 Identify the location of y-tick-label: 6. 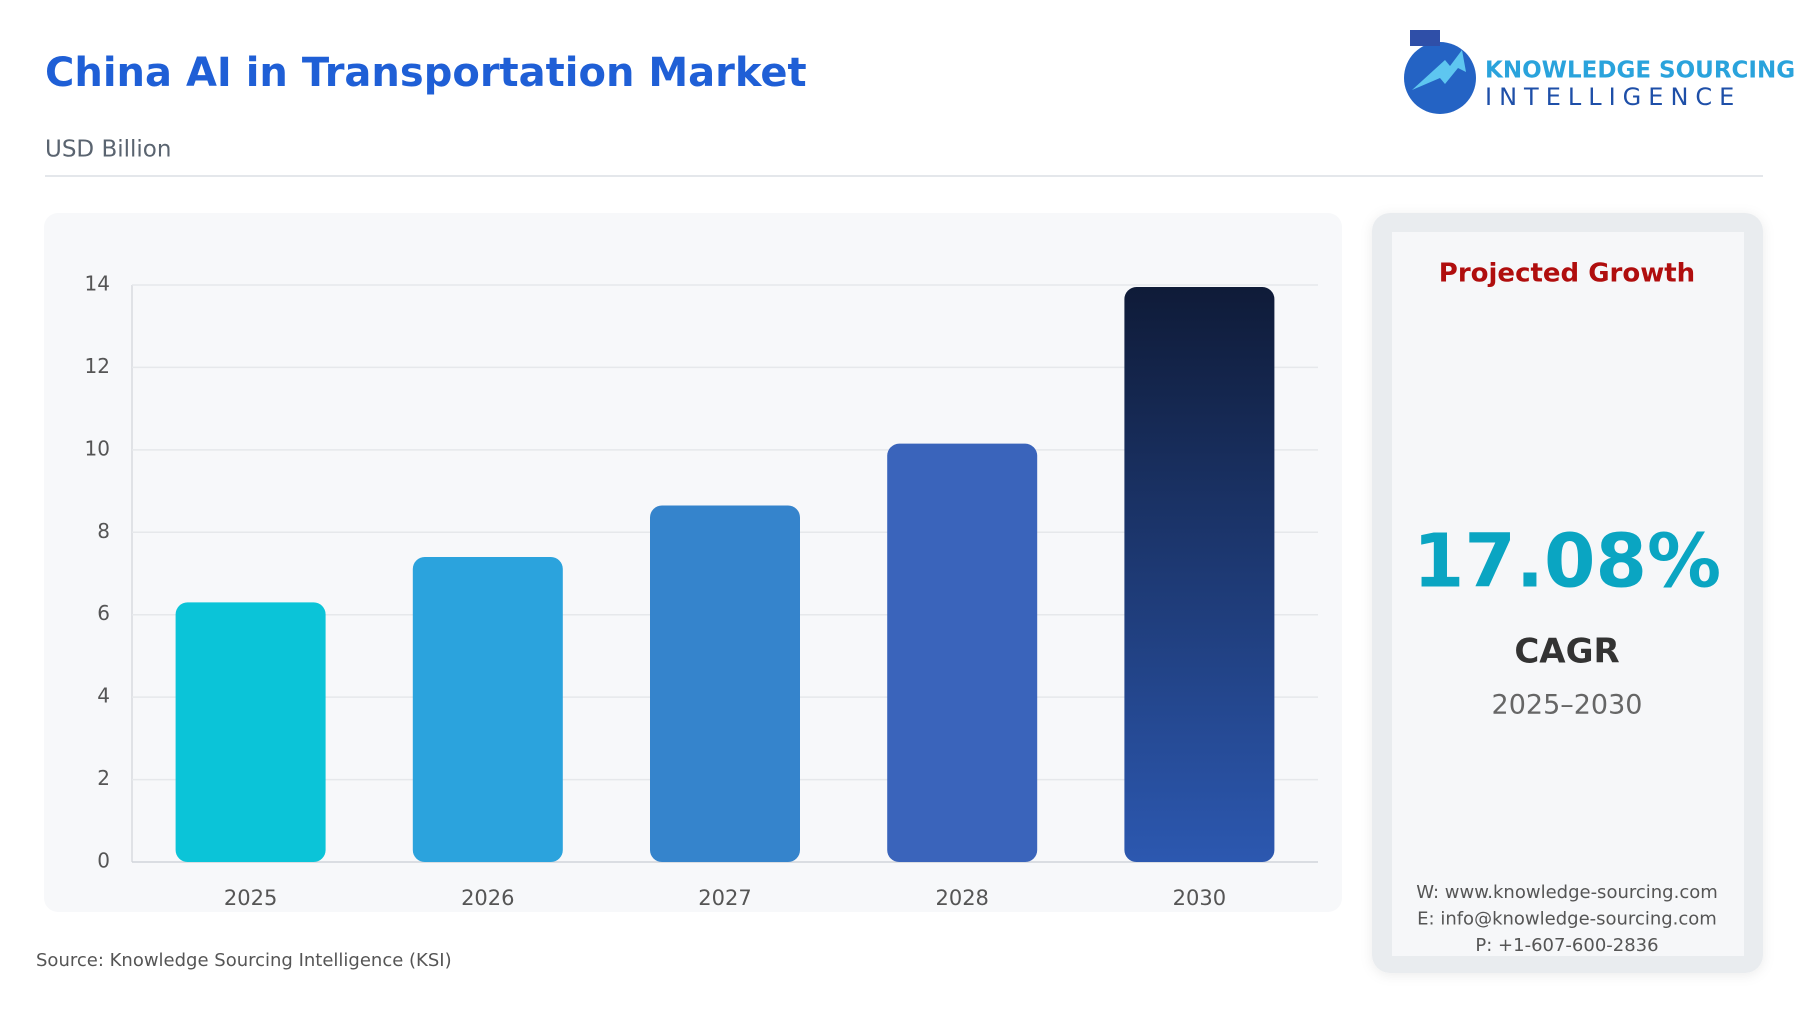
(103, 613).